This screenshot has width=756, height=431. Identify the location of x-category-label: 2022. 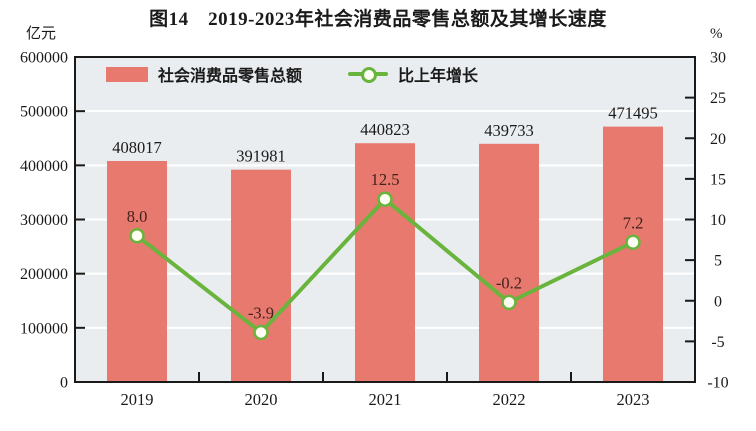
(509, 399).